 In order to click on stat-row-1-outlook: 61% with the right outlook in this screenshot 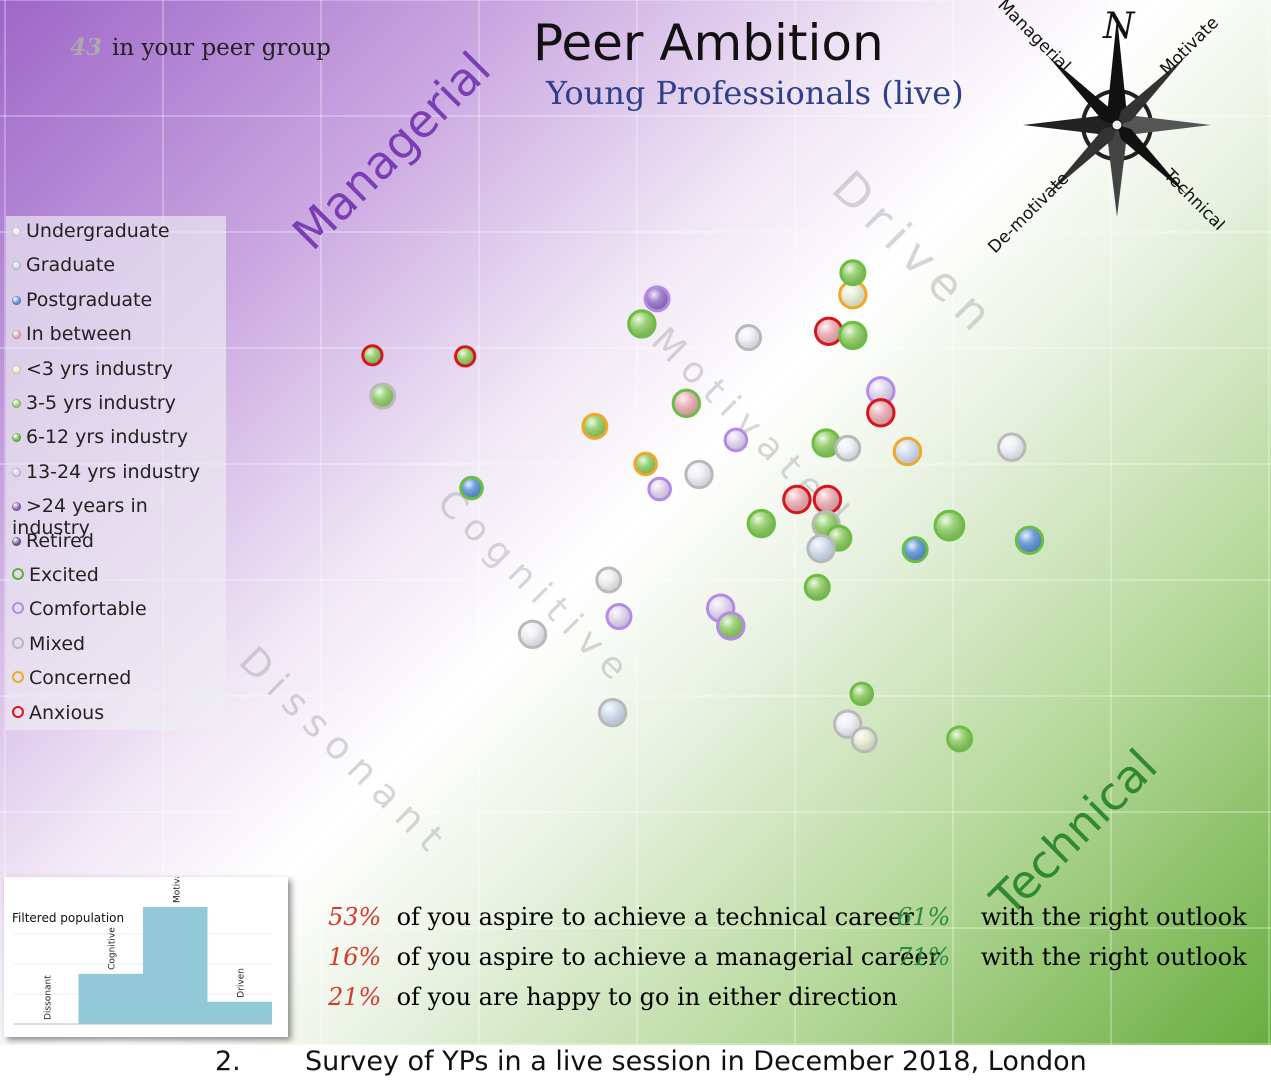, I will do `click(1072, 917)`.